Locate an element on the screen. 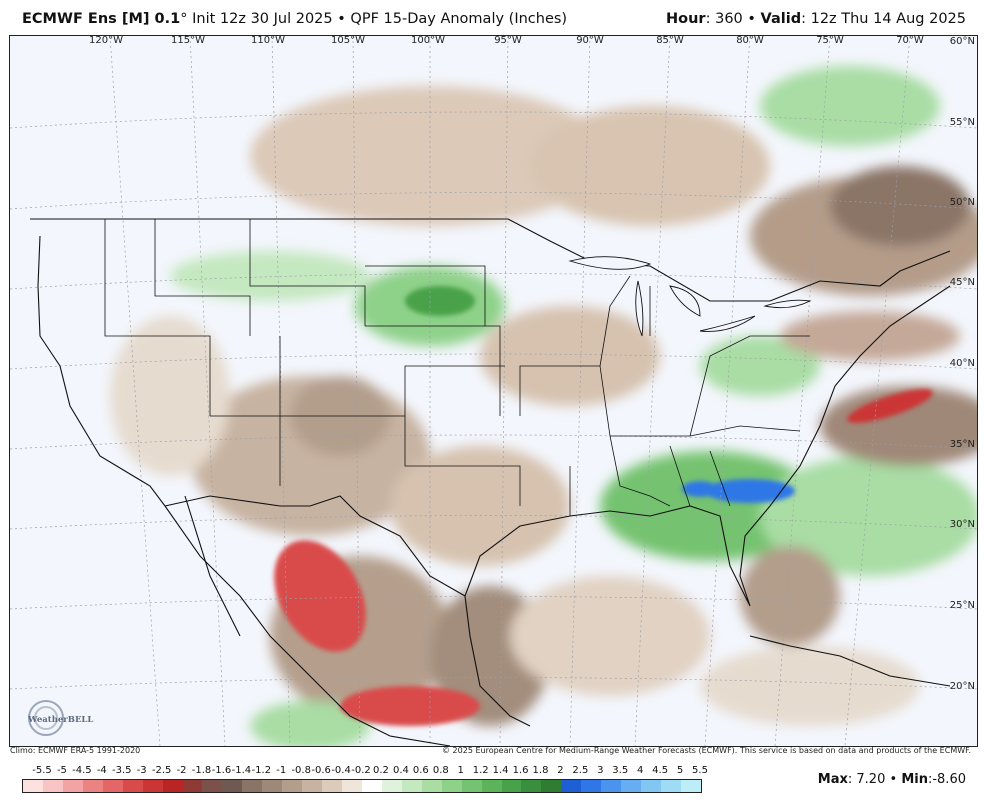 This screenshot has height=808, width=984. lat-label: 30°N is located at coordinates (962, 524).